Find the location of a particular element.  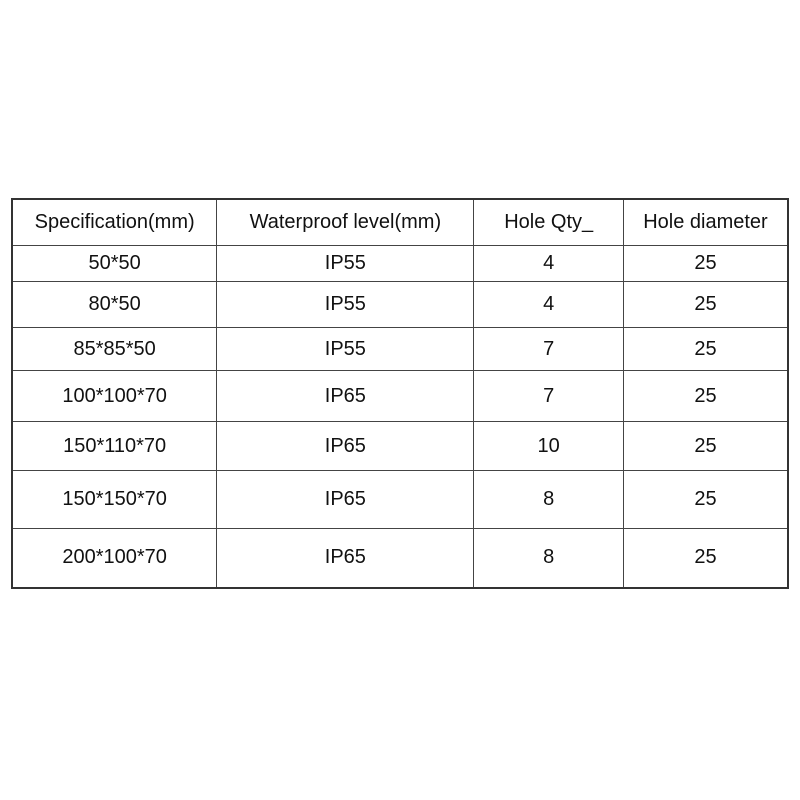

table-row: 150*110*70 IP65 10 25 is located at coordinates (400, 446).